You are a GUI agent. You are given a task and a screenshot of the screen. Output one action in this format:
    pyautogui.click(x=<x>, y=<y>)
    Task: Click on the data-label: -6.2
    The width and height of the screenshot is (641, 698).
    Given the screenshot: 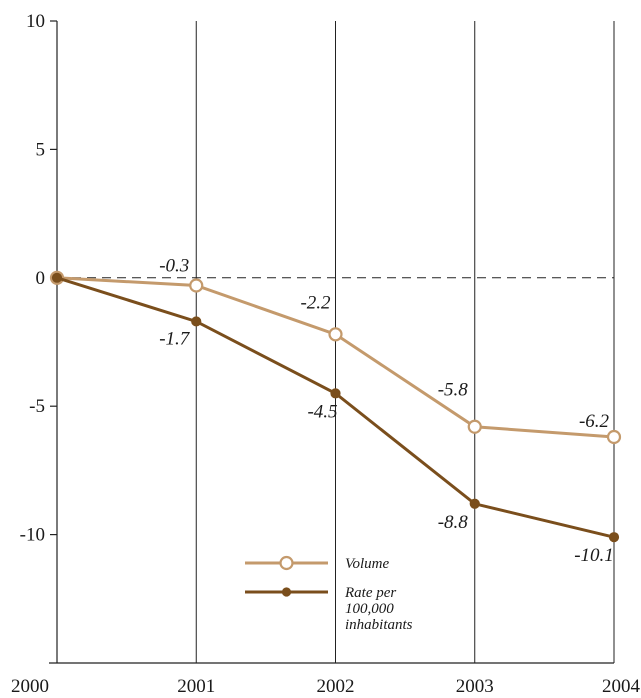 What is the action you would take?
    pyautogui.click(x=594, y=421)
    